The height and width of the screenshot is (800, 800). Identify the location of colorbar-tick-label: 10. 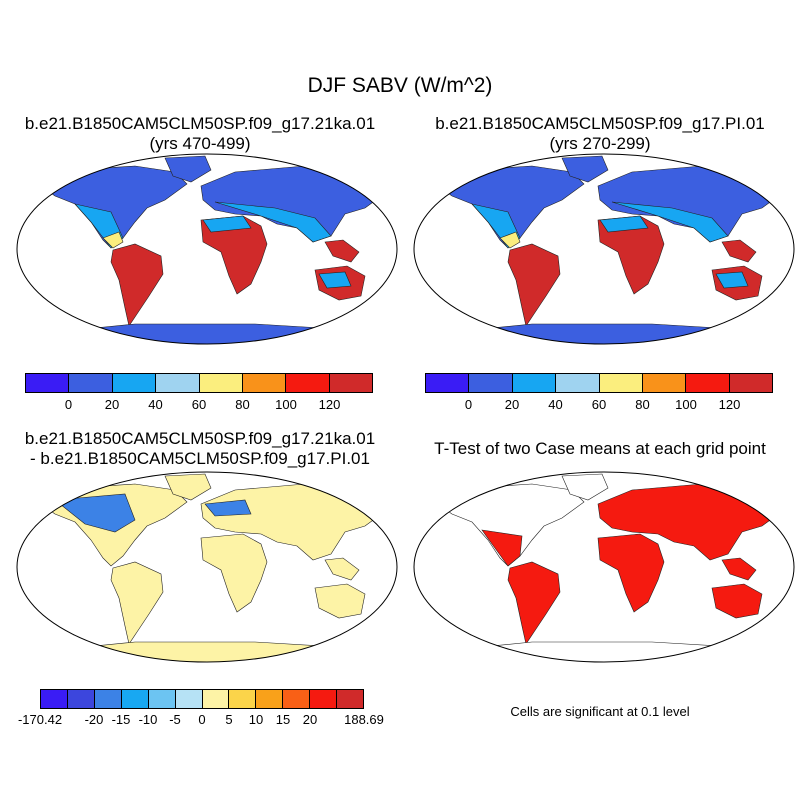
(256, 719).